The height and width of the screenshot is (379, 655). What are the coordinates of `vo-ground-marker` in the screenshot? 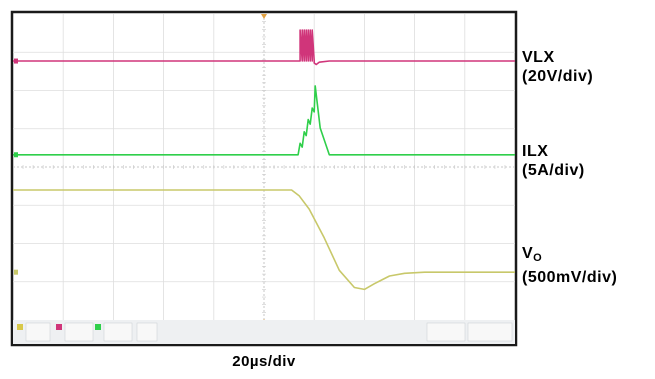 It's located at (16, 272).